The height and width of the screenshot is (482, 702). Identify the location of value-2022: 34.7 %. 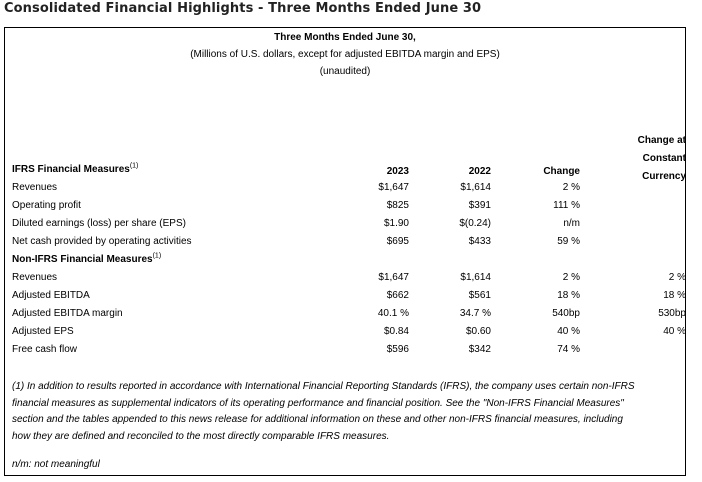
(475, 313).